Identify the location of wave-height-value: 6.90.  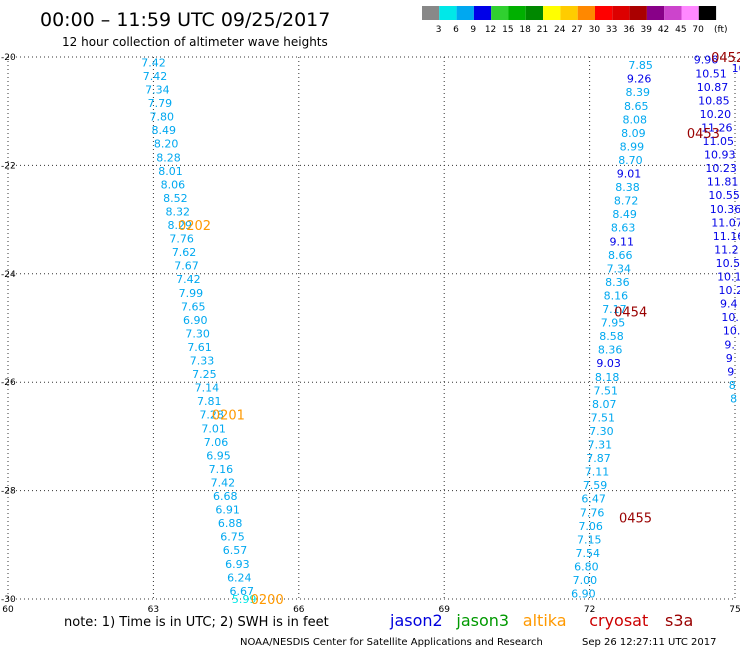
(195, 320).